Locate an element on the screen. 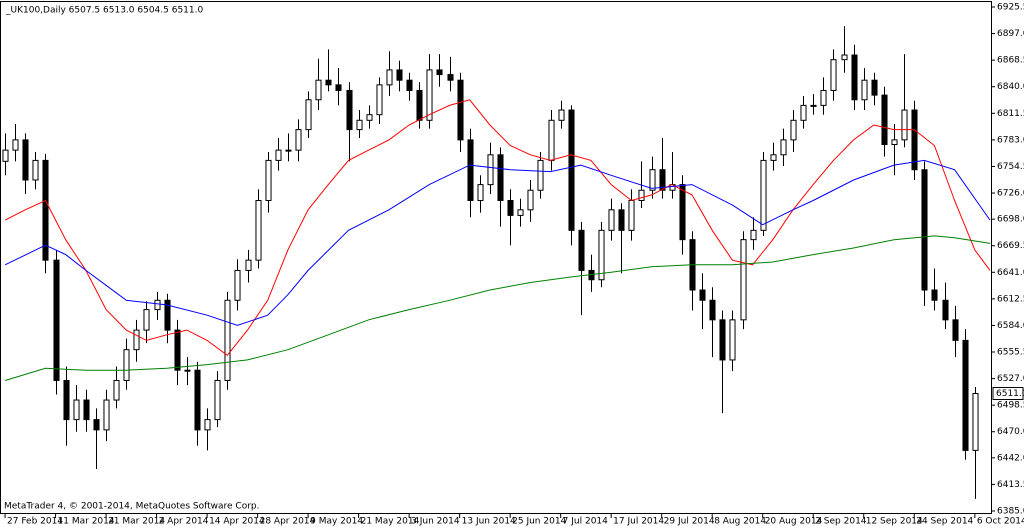 This screenshot has height=528, width=1024. y-tick-label: 6413.5 is located at coordinates (1010, 485).